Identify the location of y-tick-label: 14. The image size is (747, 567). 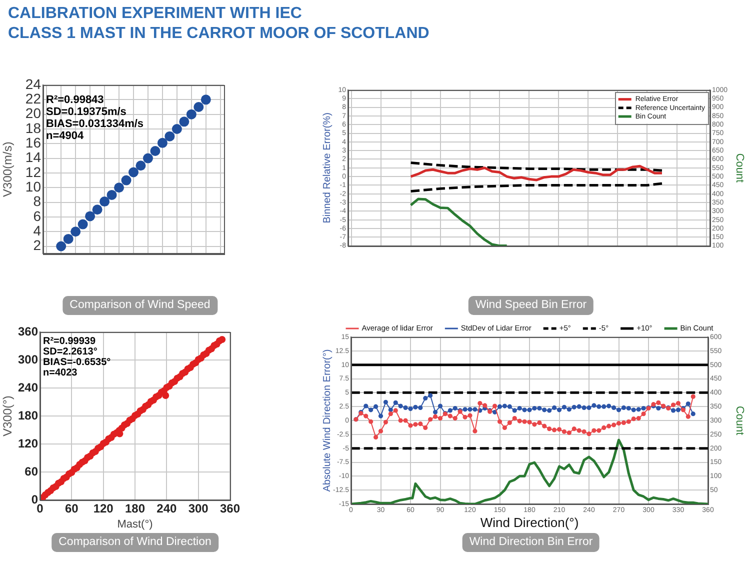
(33, 157).